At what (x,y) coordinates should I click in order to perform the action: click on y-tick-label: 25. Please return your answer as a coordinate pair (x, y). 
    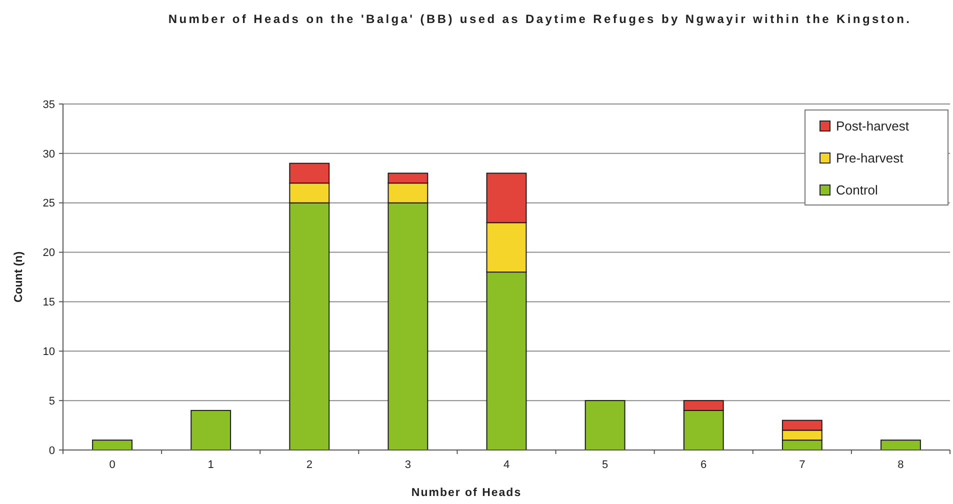
    Looking at the image, I should click on (48, 204).